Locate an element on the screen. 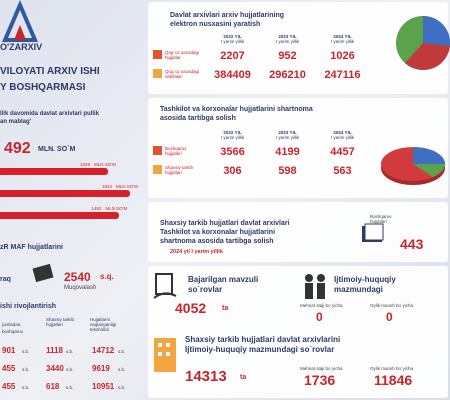  card-title: asosida tartibga solish is located at coordinates (198, 118).